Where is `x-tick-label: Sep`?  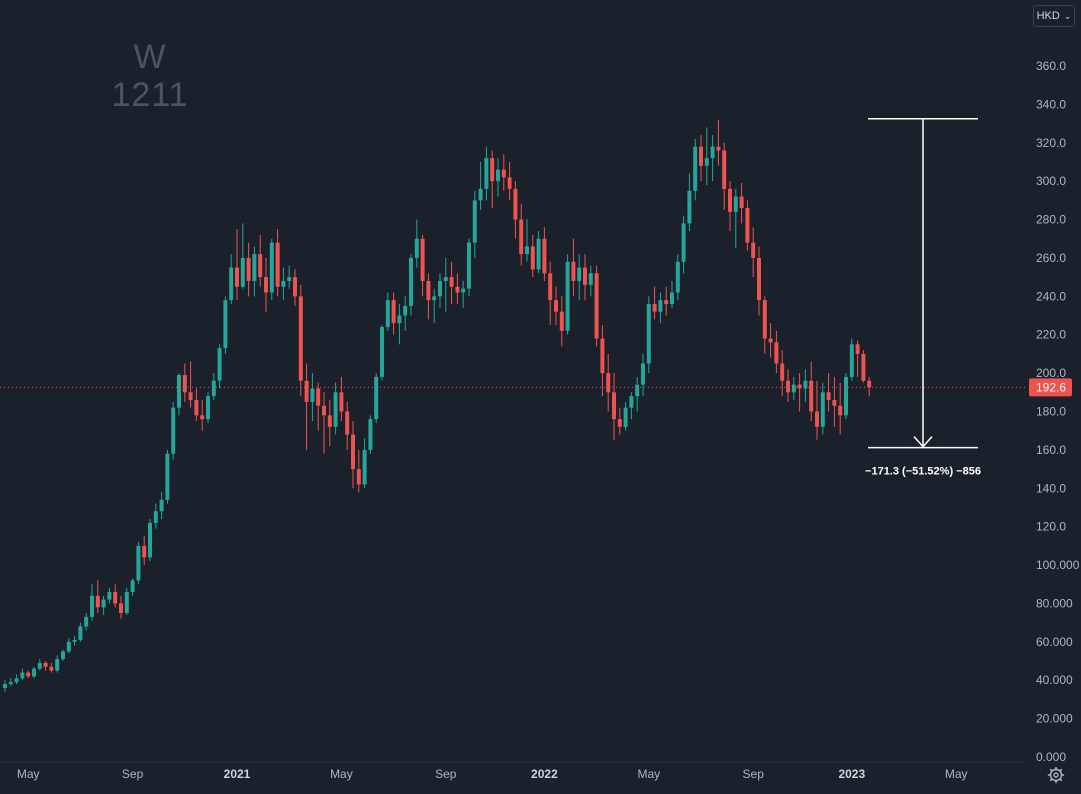
x-tick-label: Sep is located at coordinates (446, 774).